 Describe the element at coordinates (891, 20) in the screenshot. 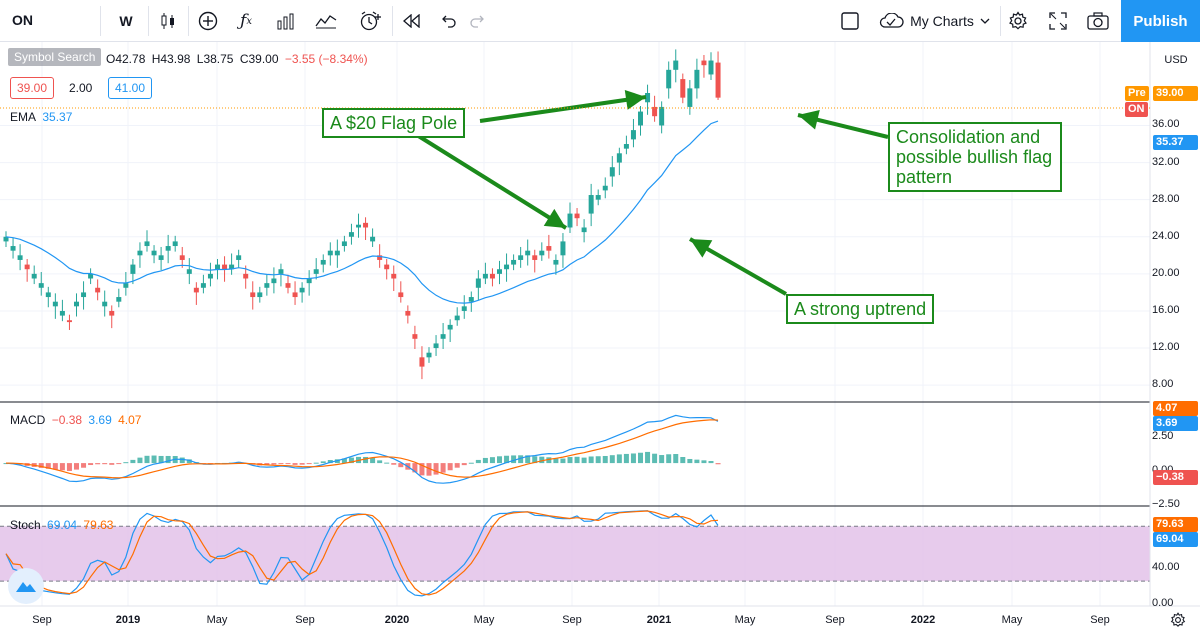

I see `cloud-icon` at that location.